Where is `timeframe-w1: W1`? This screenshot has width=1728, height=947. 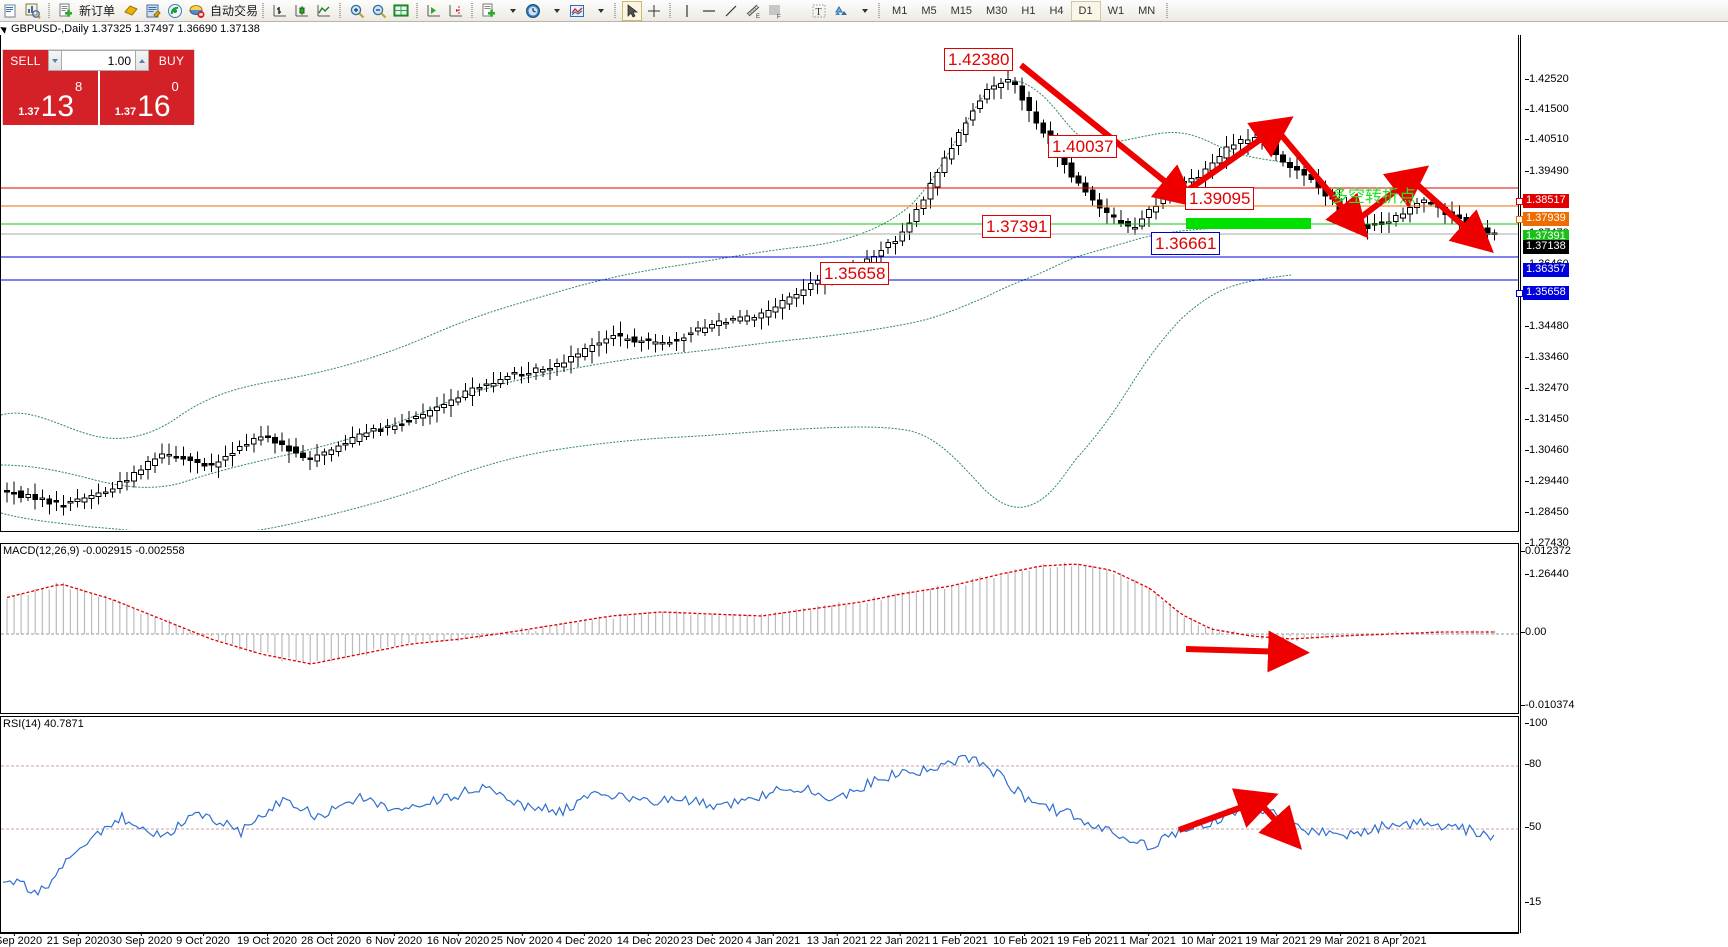
timeframe-w1: W1 is located at coordinates (1116, 10).